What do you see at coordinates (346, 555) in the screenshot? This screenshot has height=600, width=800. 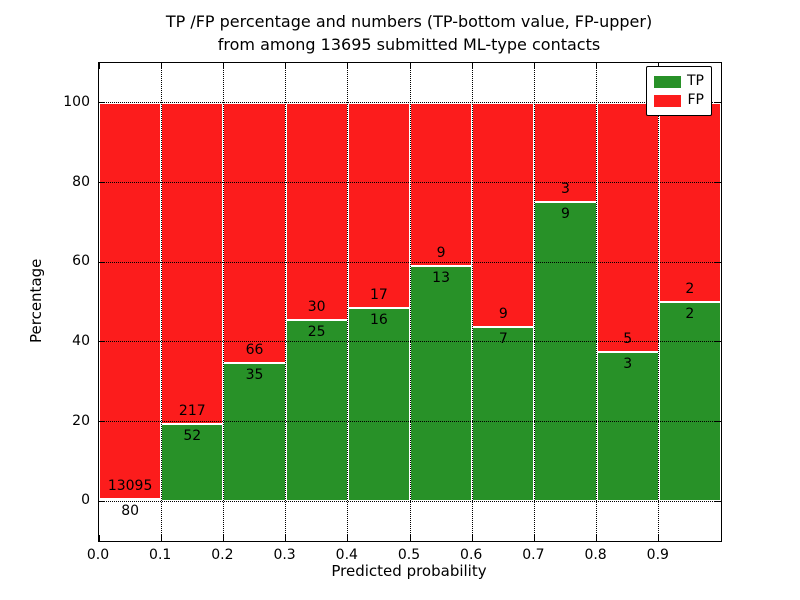 I see `x-tick-label: 0.4` at bounding box center [346, 555].